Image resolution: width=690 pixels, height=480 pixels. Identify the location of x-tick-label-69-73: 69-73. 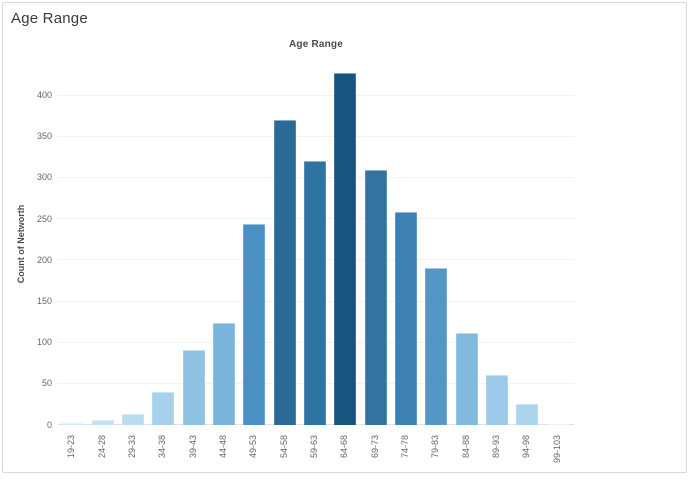
(374, 447).